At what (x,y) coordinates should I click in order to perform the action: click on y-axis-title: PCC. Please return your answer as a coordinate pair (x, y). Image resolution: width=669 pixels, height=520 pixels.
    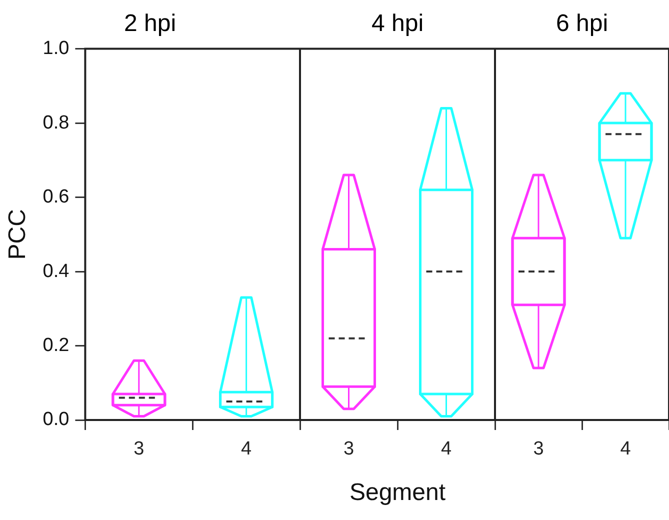
    Looking at the image, I should click on (18, 234).